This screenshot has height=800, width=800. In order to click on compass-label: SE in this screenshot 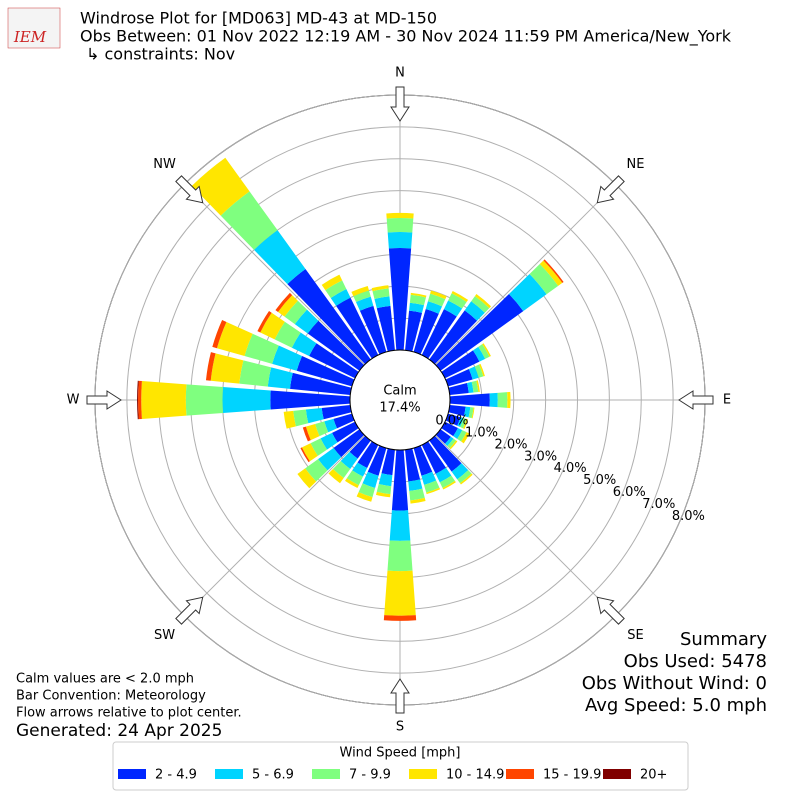, I will do `click(635, 635)`.